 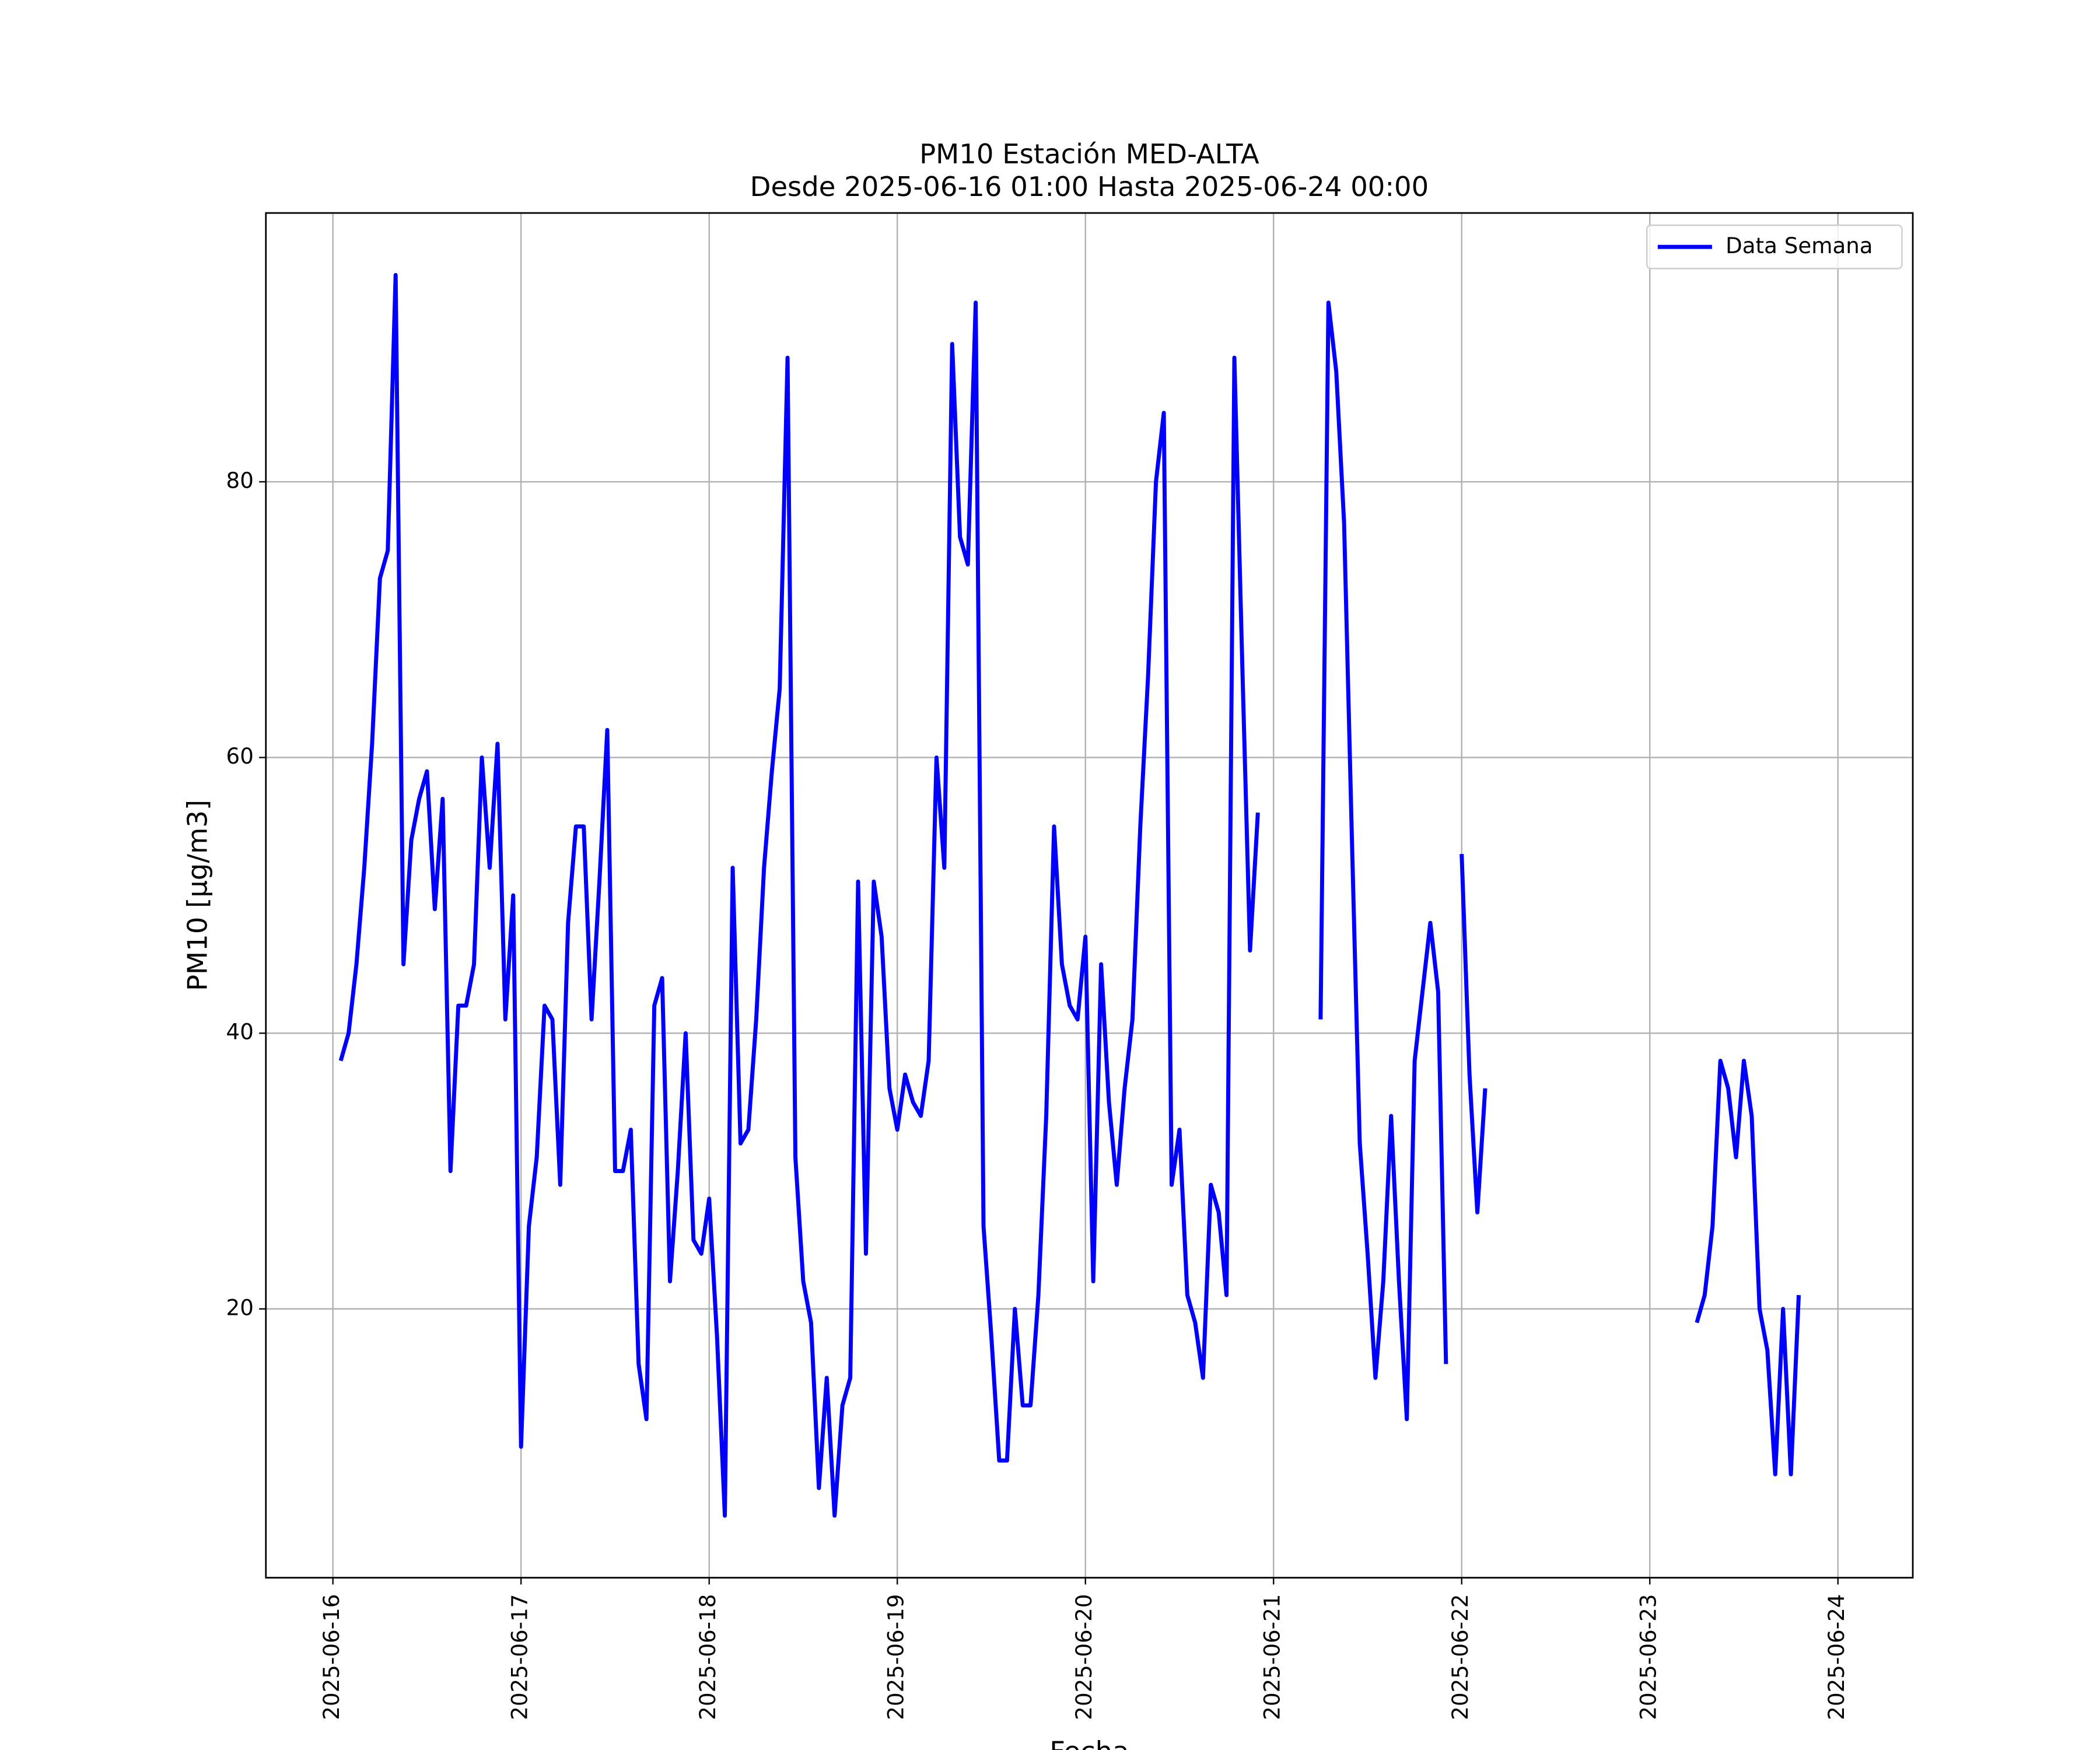 I want to click on chart-title: PM10 Estación MED-ALTA, so click(x=1089, y=154).